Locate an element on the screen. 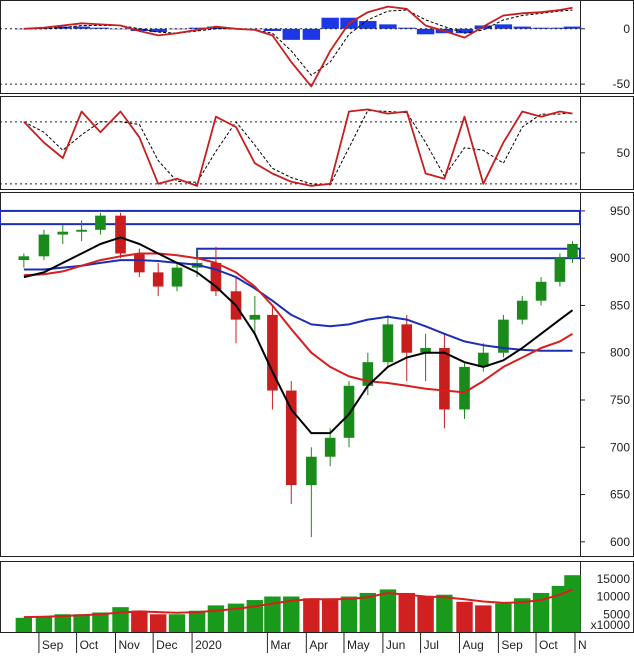 The height and width of the screenshot is (658, 634). price-tick-label: 850 is located at coordinates (620, 305).